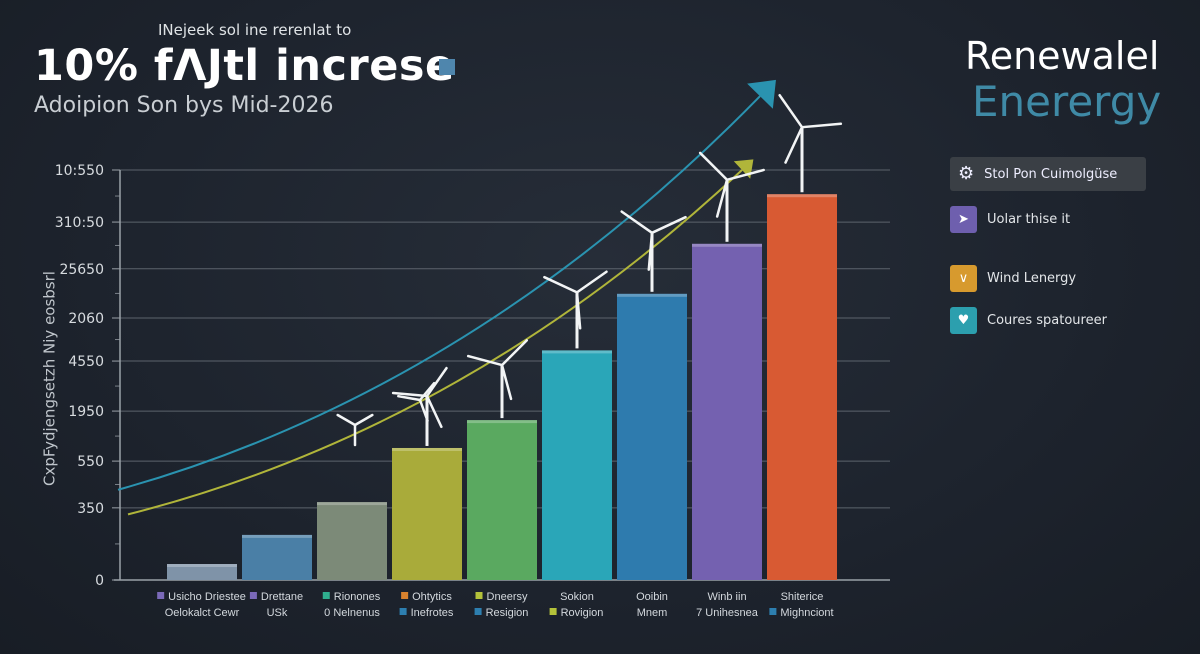 This screenshot has width=1200, height=654. What do you see at coordinates (1051, 174) in the screenshot?
I see `legend-header-label: Stol Pon Cuimolgüse` at bounding box center [1051, 174].